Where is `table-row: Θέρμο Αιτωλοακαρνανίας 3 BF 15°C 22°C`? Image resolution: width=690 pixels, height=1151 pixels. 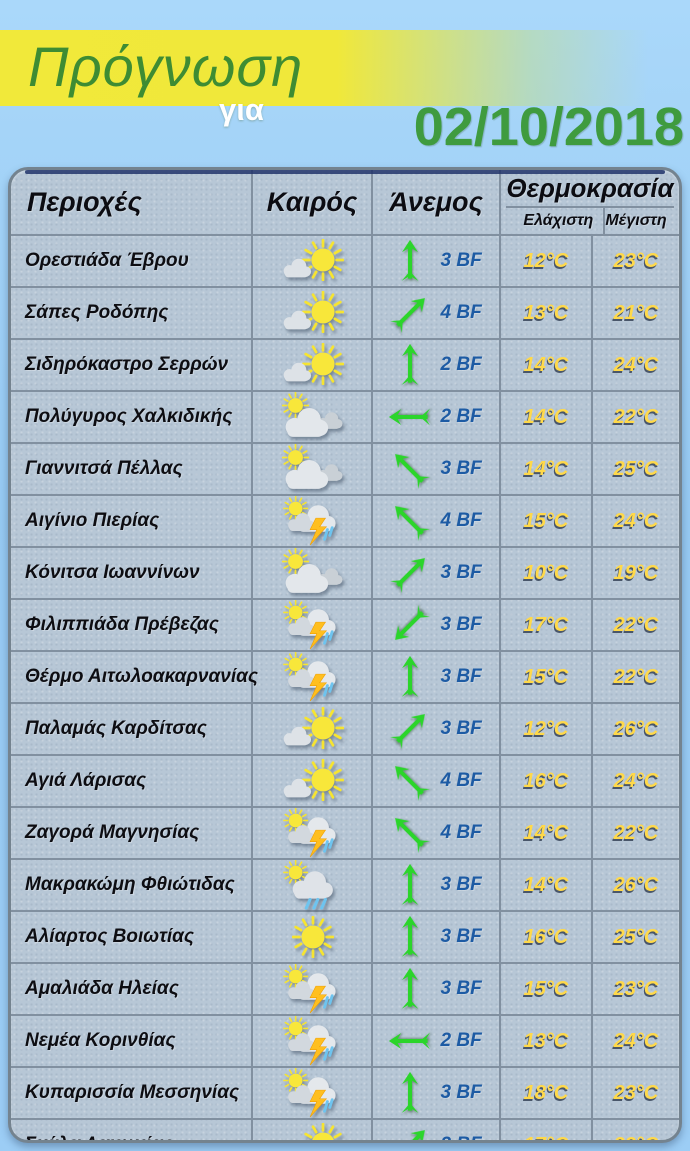 table-row: Θέρμο Αιτωλοακαρνανίας 3 BF 15°C 22°C is located at coordinates (345, 676).